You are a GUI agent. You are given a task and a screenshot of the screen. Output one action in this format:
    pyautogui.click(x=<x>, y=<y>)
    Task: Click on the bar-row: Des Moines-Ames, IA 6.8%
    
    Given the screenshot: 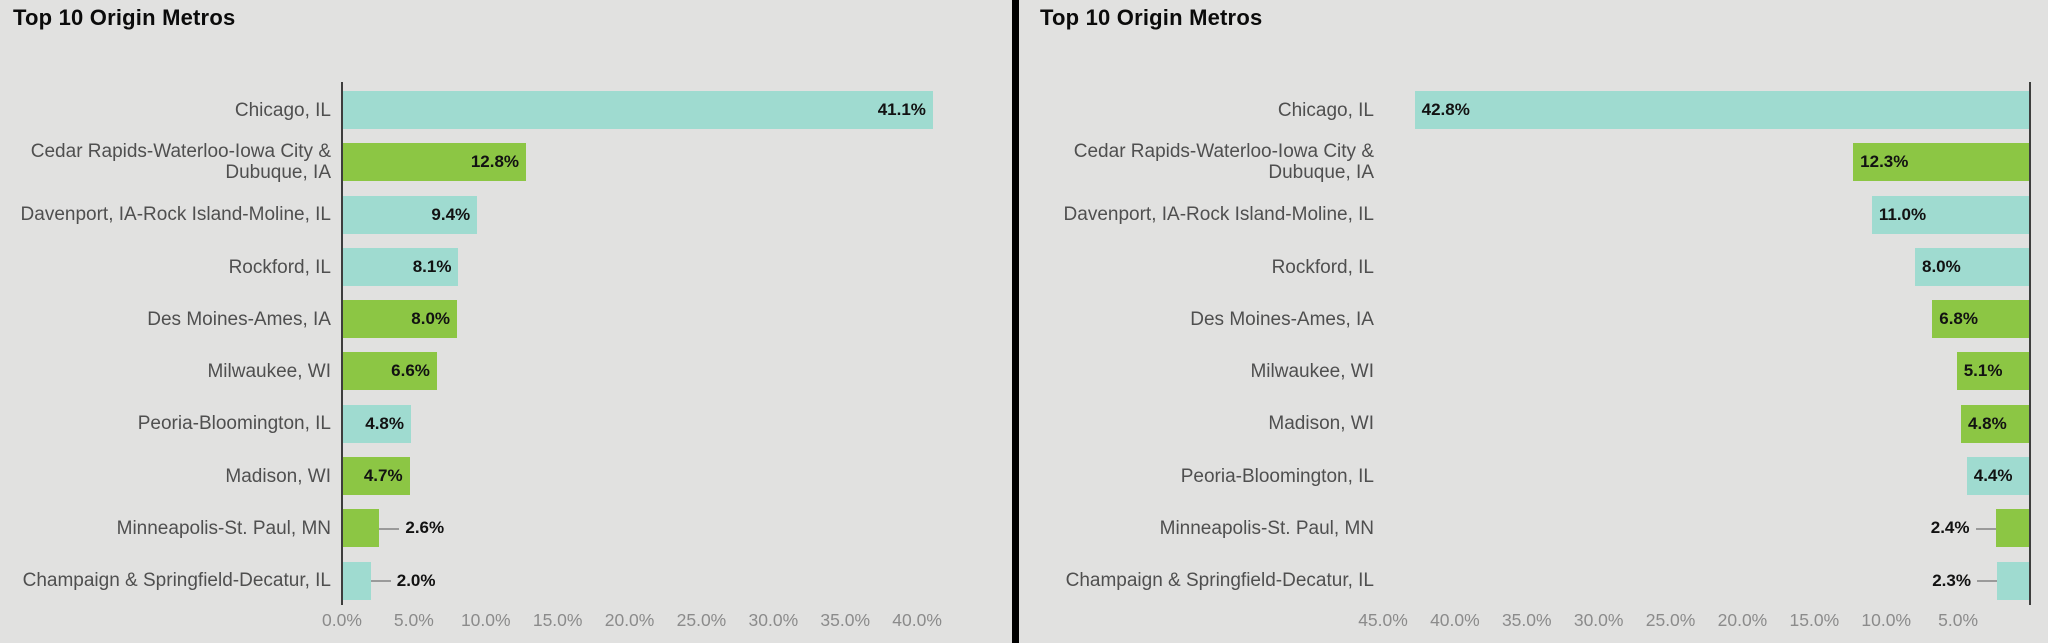 What is the action you would take?
    pyautogui.click(x=1533, y=319)
    